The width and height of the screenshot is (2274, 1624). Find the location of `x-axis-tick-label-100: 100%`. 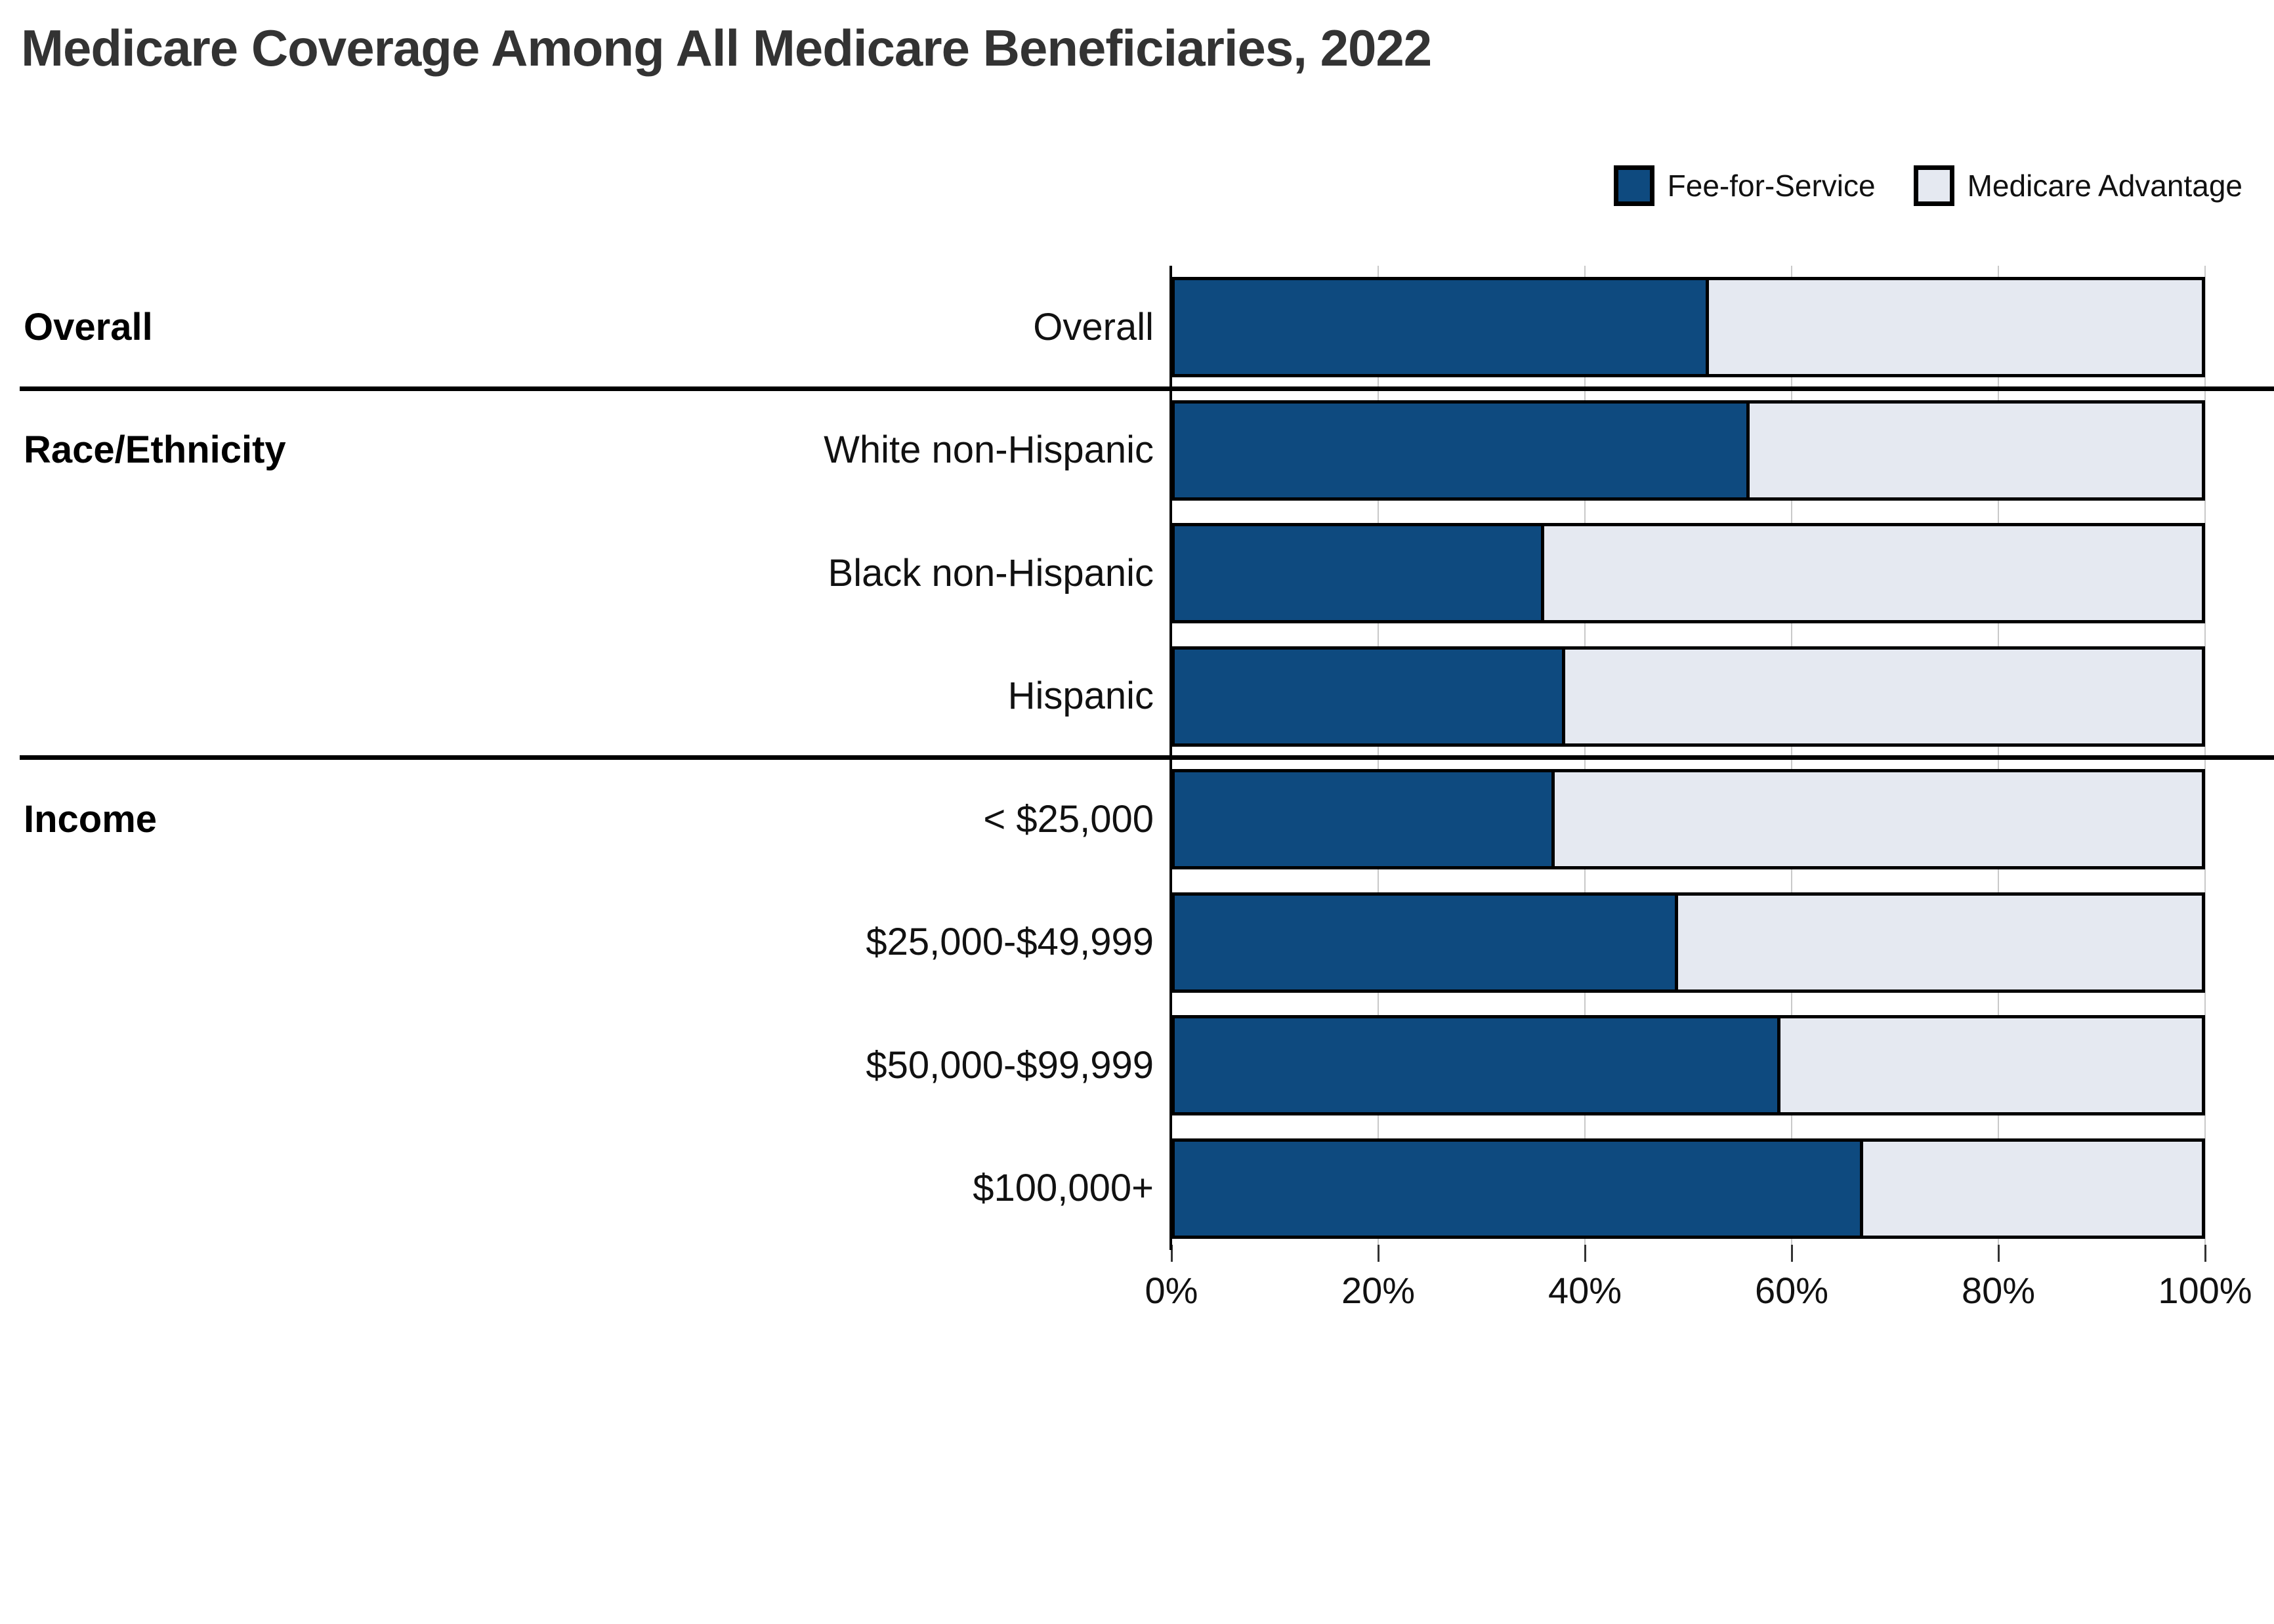

x-axis-tick-label-100: 100% is located at coordinates (2205, 1290).